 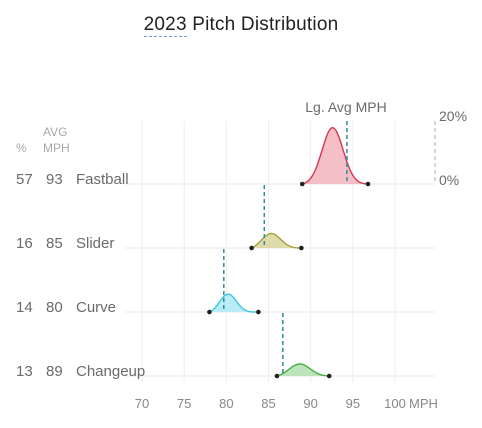 I want to click on fastball-max-marker, so click(x=368, y=184).